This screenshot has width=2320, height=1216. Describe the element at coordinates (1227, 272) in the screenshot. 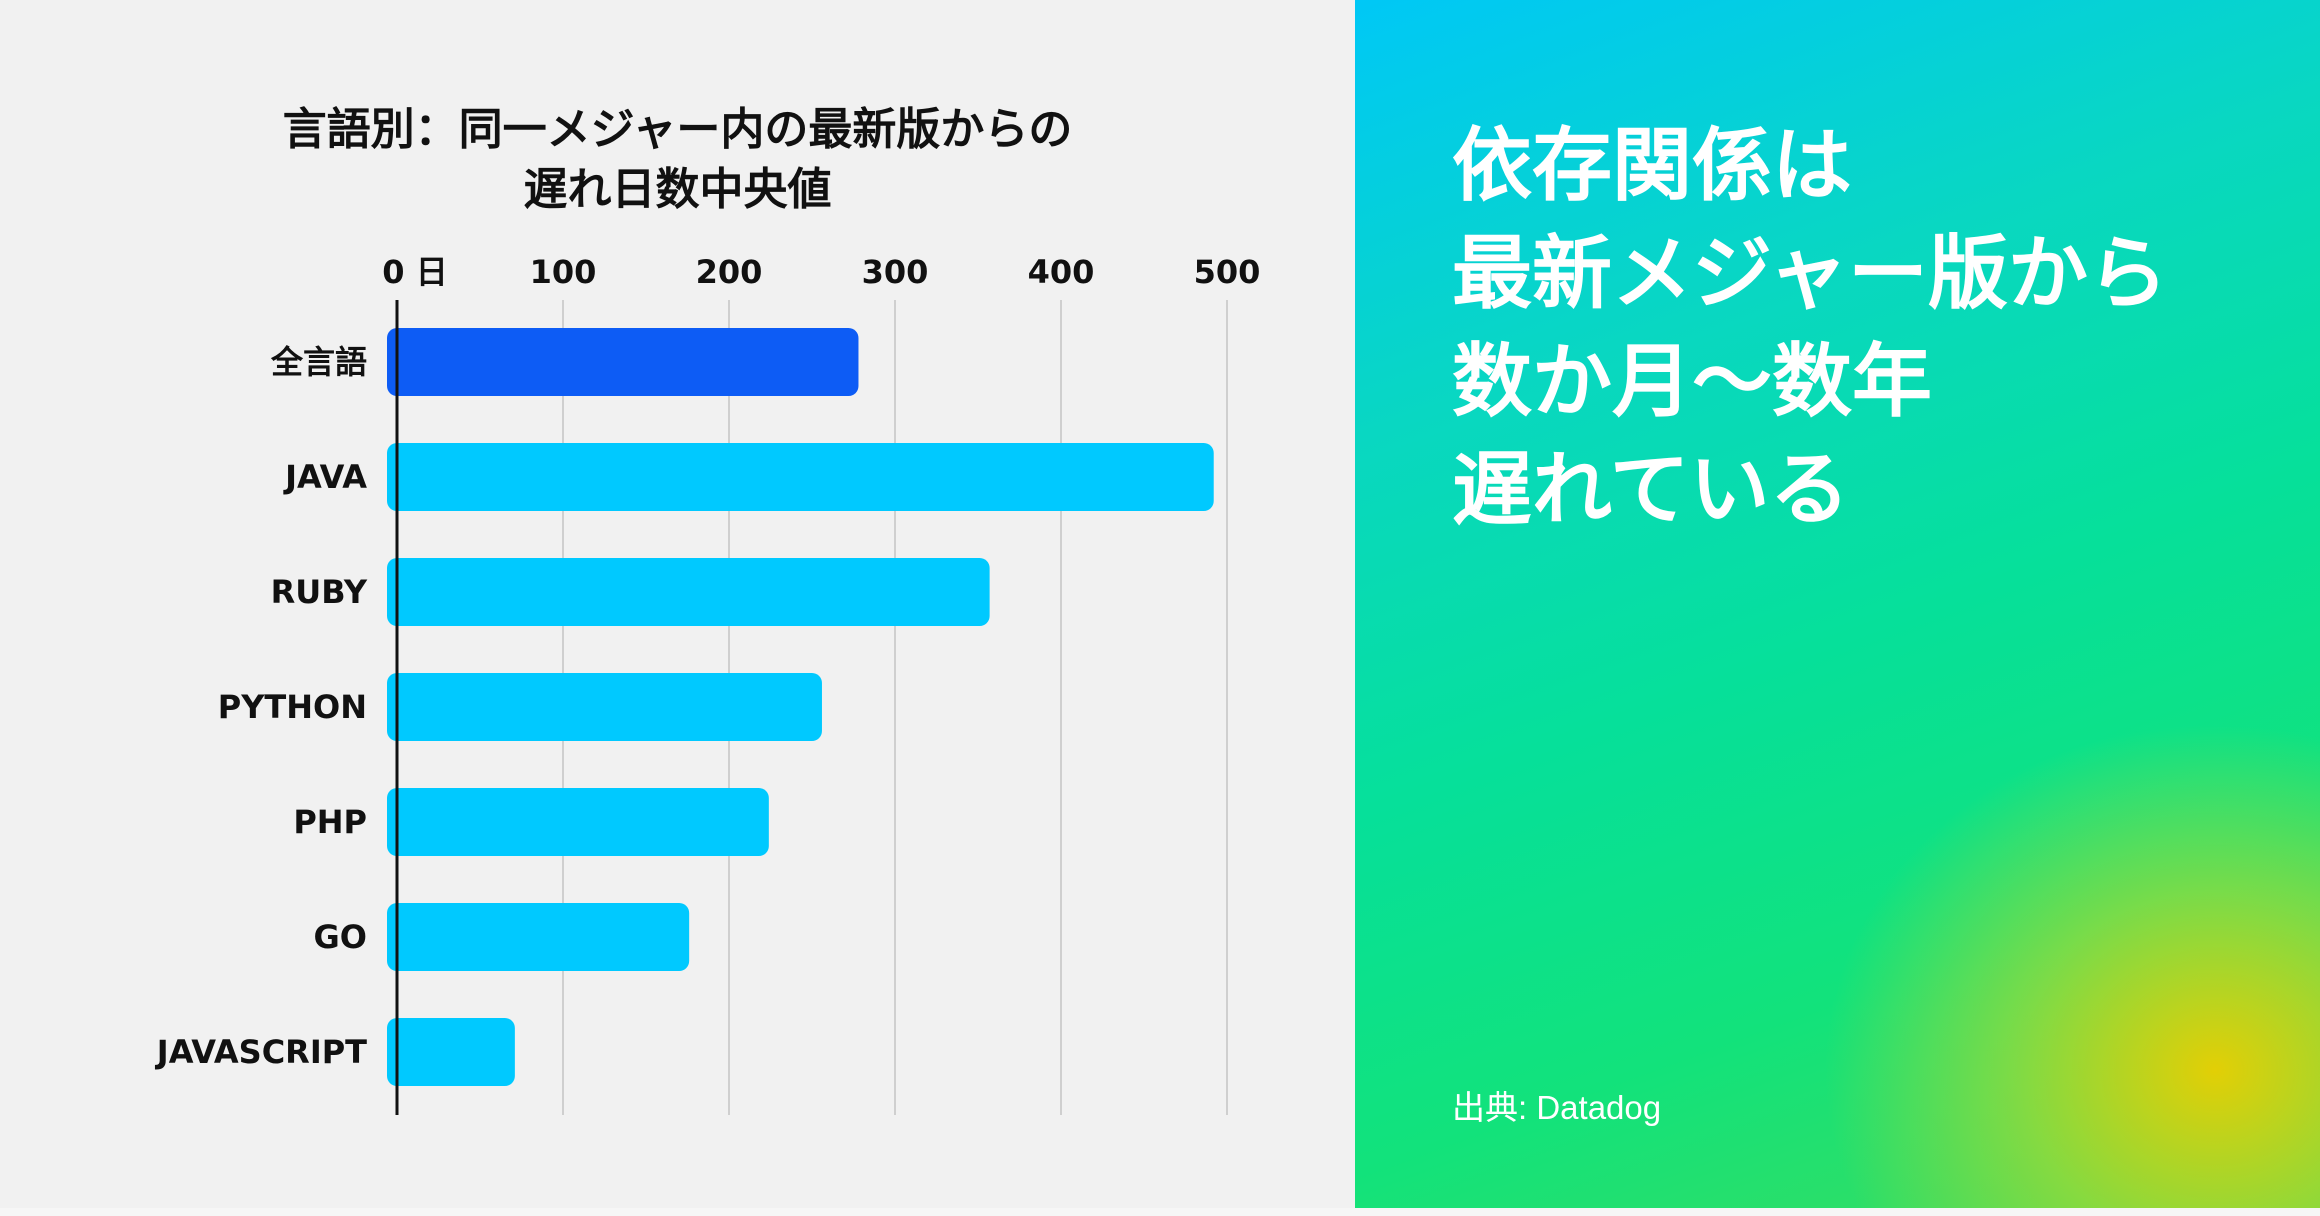

I see `x-tick-label: 500` at that location.